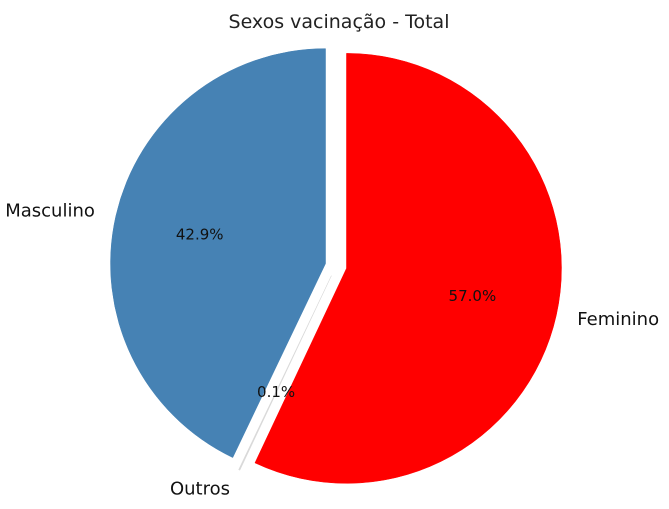  What do you see at coordinates (200, 488) in the screenshot?
I see `slice-label-outros: Outros` at bounding box center [200, 488].